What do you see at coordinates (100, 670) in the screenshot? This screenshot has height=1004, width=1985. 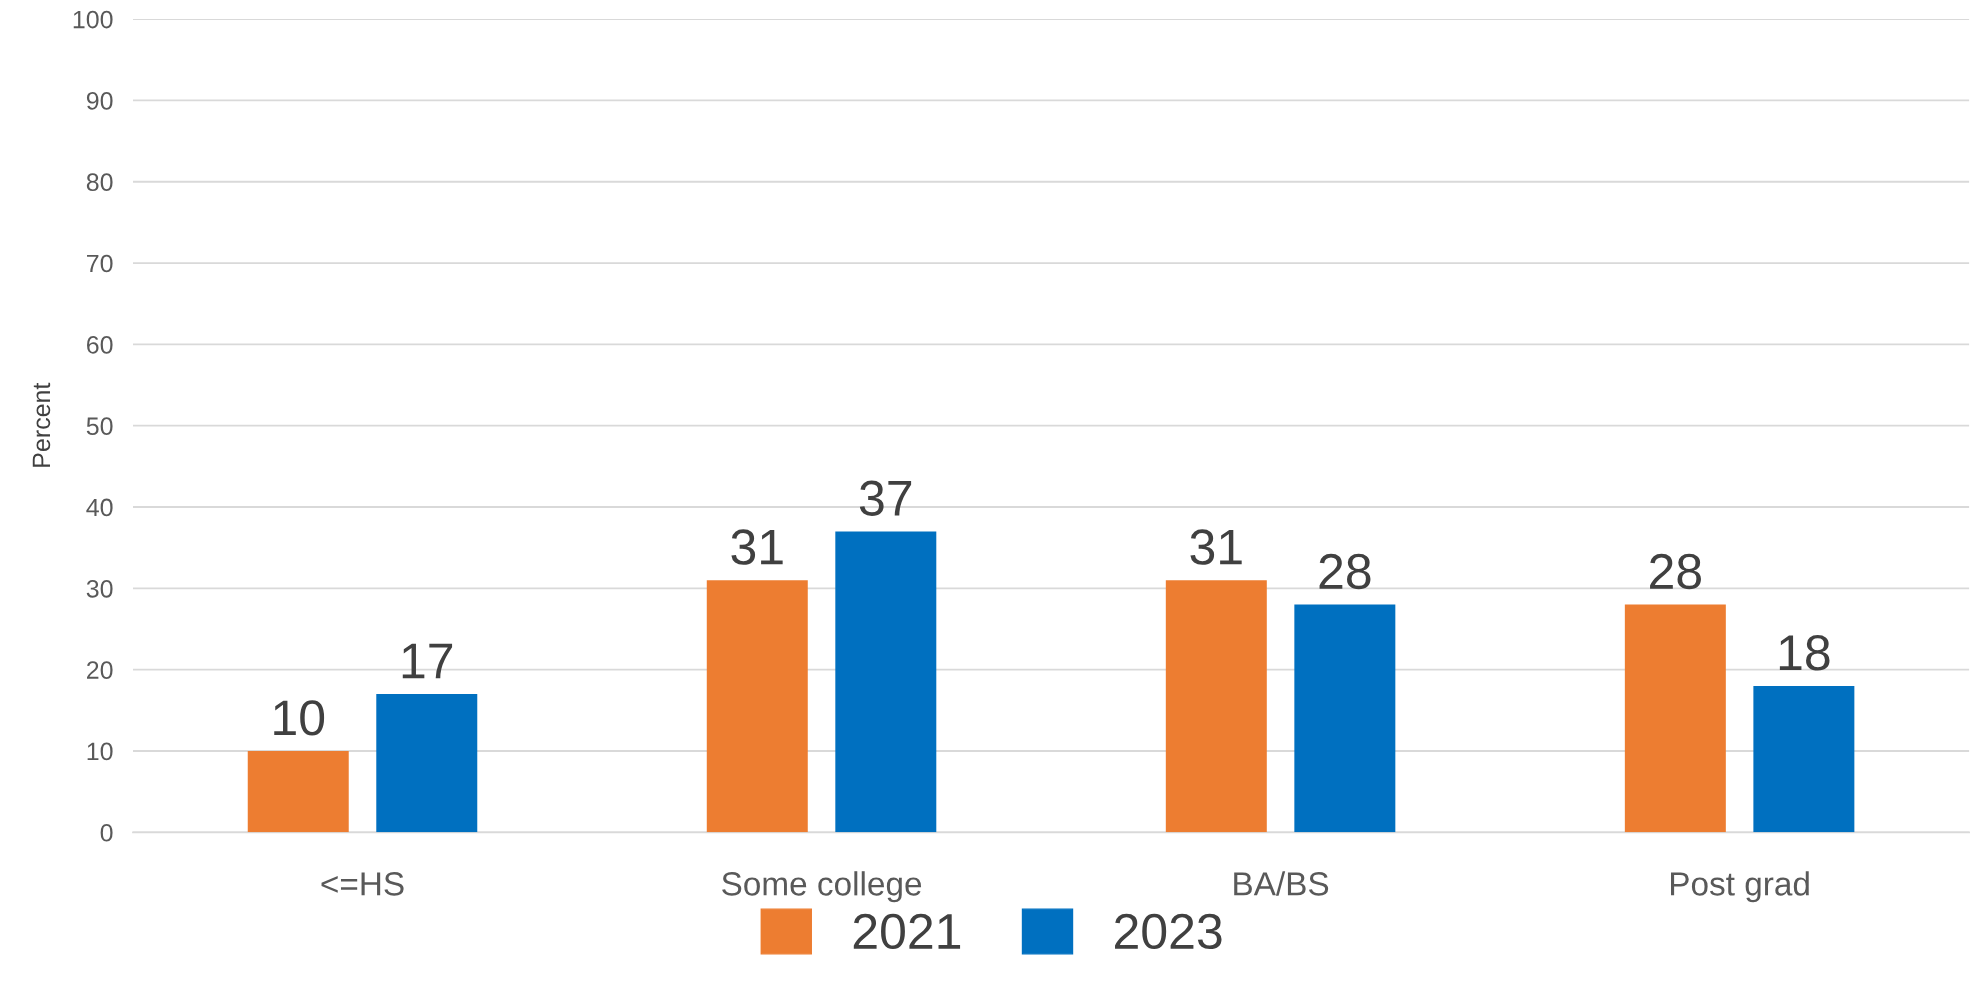 I see `y-tick-label: 20` at bounding box center [100, 670].